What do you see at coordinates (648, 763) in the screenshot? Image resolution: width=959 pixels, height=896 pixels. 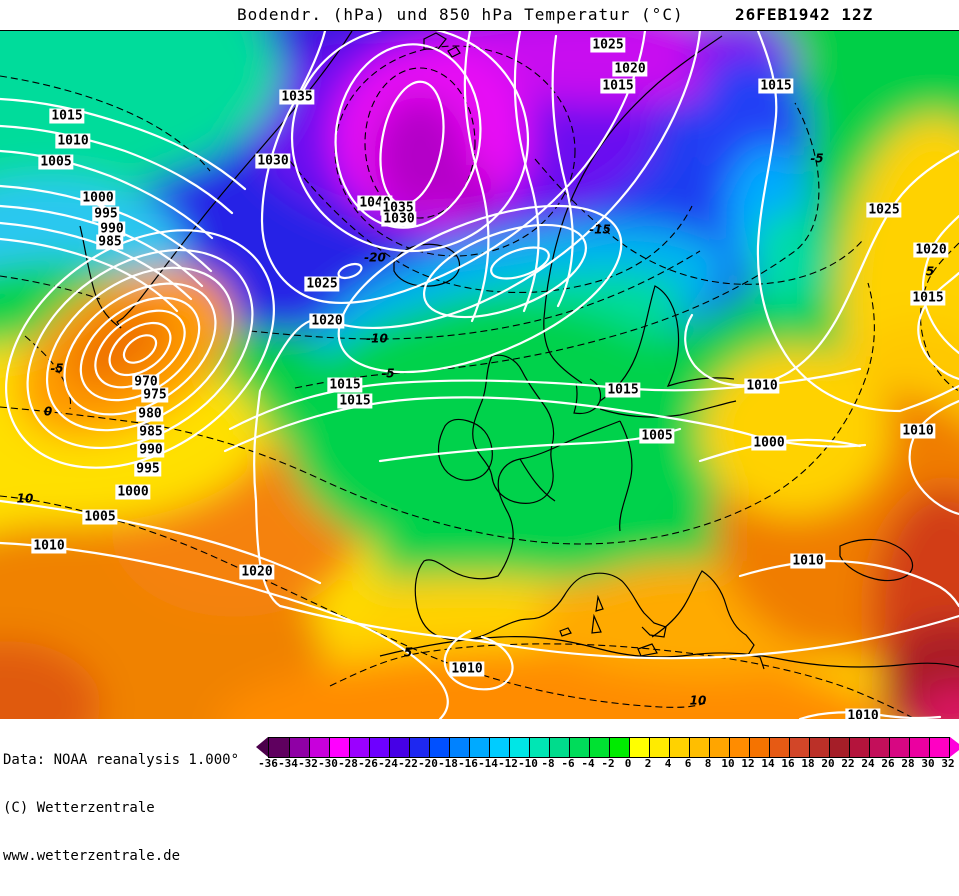 I see `colorbar-tick-label: 2` at bounding box center [648, 763].